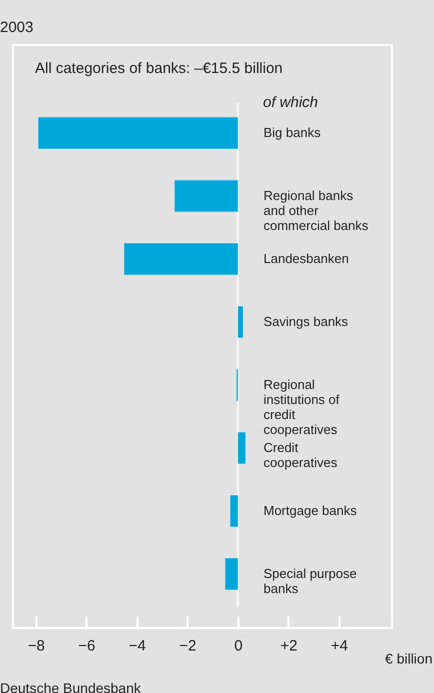  Describe the element at coordinates (306, 258) in the screenshot. I see `y-tick-label: Landesbanken` at that location.